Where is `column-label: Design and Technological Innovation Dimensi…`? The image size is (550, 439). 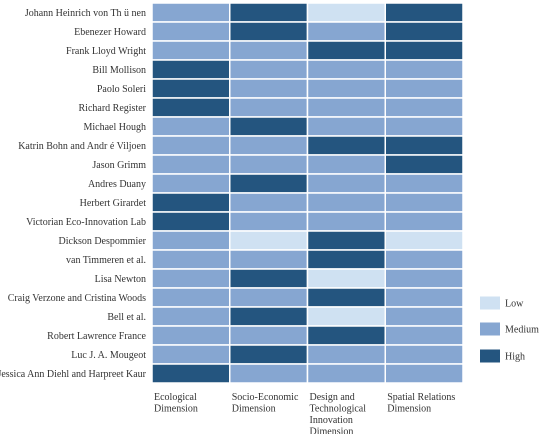 column-label: Design and Technological Innovation Dimensi… is located at coordinates (338, 413).